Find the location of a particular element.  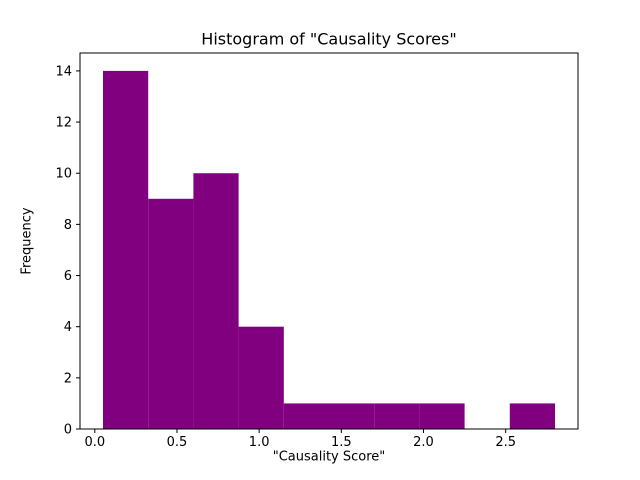

x-tick-label: 2.0 is located at coordinates (423, 442).